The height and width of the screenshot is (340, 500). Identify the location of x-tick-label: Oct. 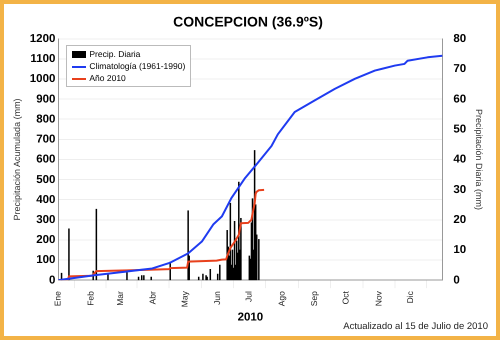
(345, 297).